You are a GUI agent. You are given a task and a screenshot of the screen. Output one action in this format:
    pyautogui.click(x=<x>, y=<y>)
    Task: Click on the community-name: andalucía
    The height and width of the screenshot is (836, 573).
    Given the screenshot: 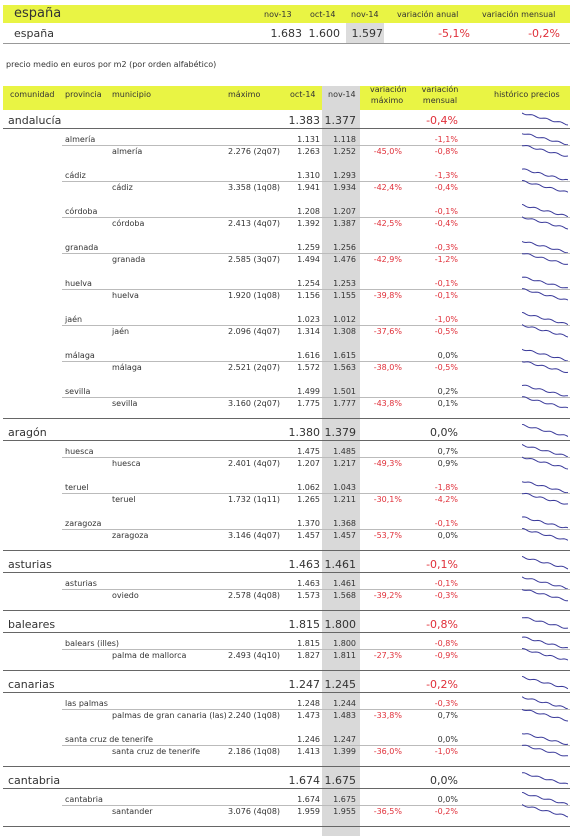 What is the action you would take?
    pyautogui.click(x=35, y=120)
    